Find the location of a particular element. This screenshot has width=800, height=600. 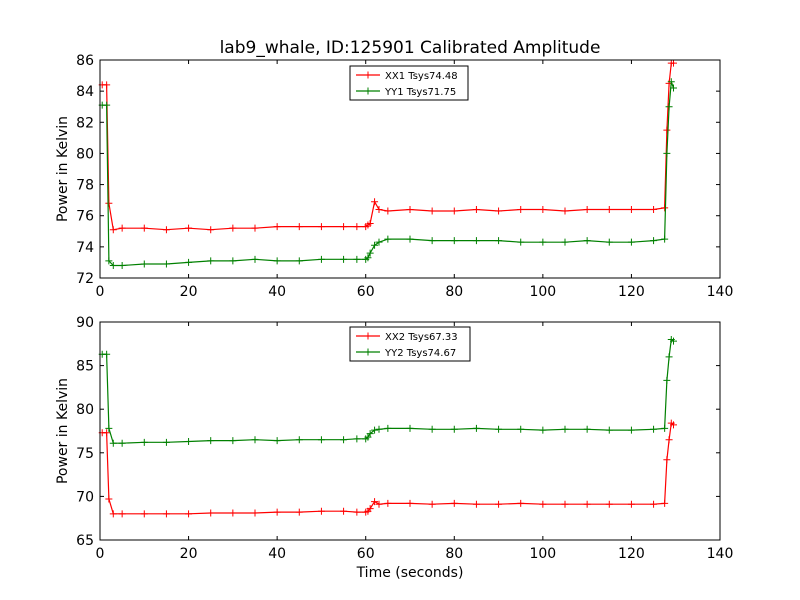

p0-y-tick-label-3: 78 is located at coordinates (85, 186).